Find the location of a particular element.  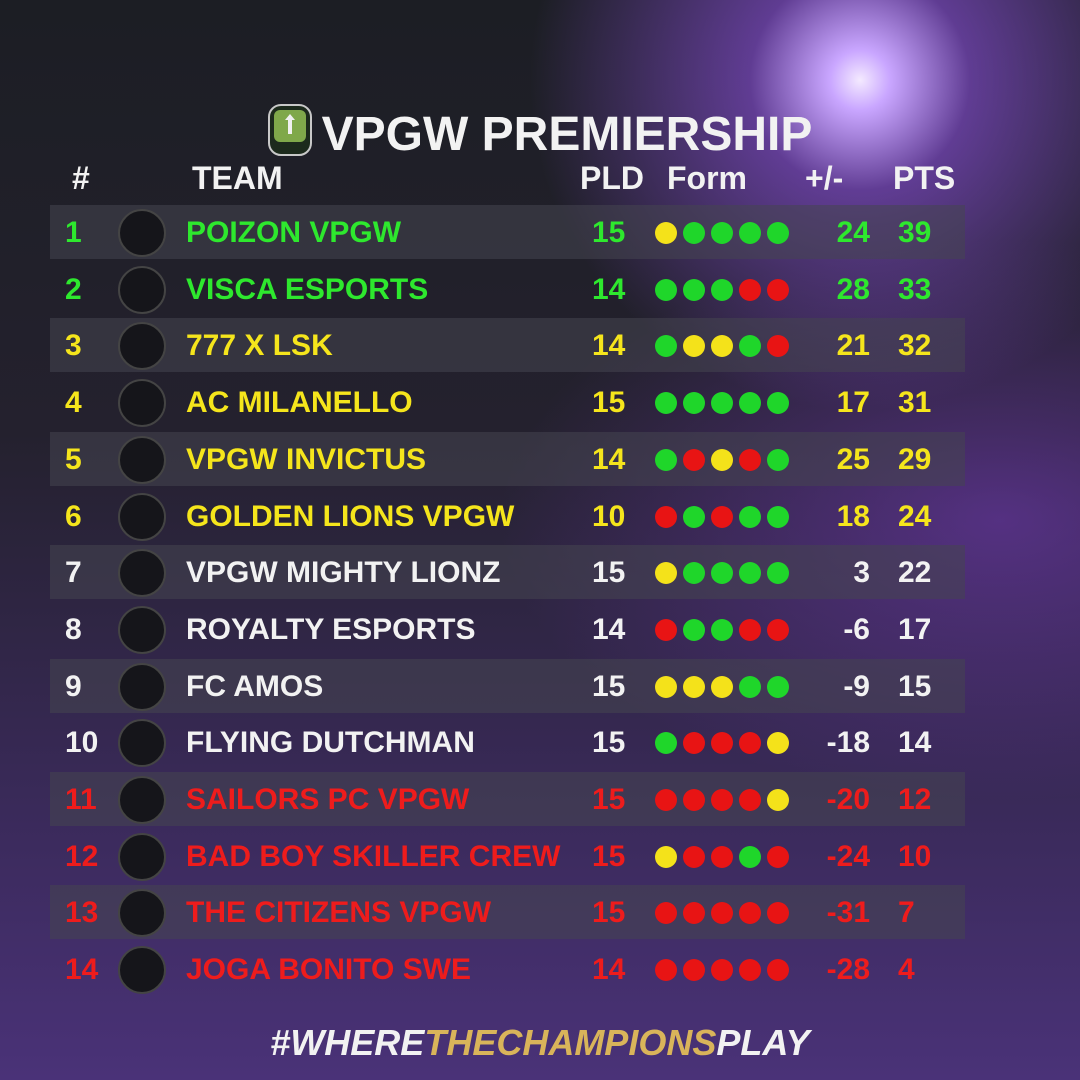

rank: 12 is located at coordinates (82, 856).